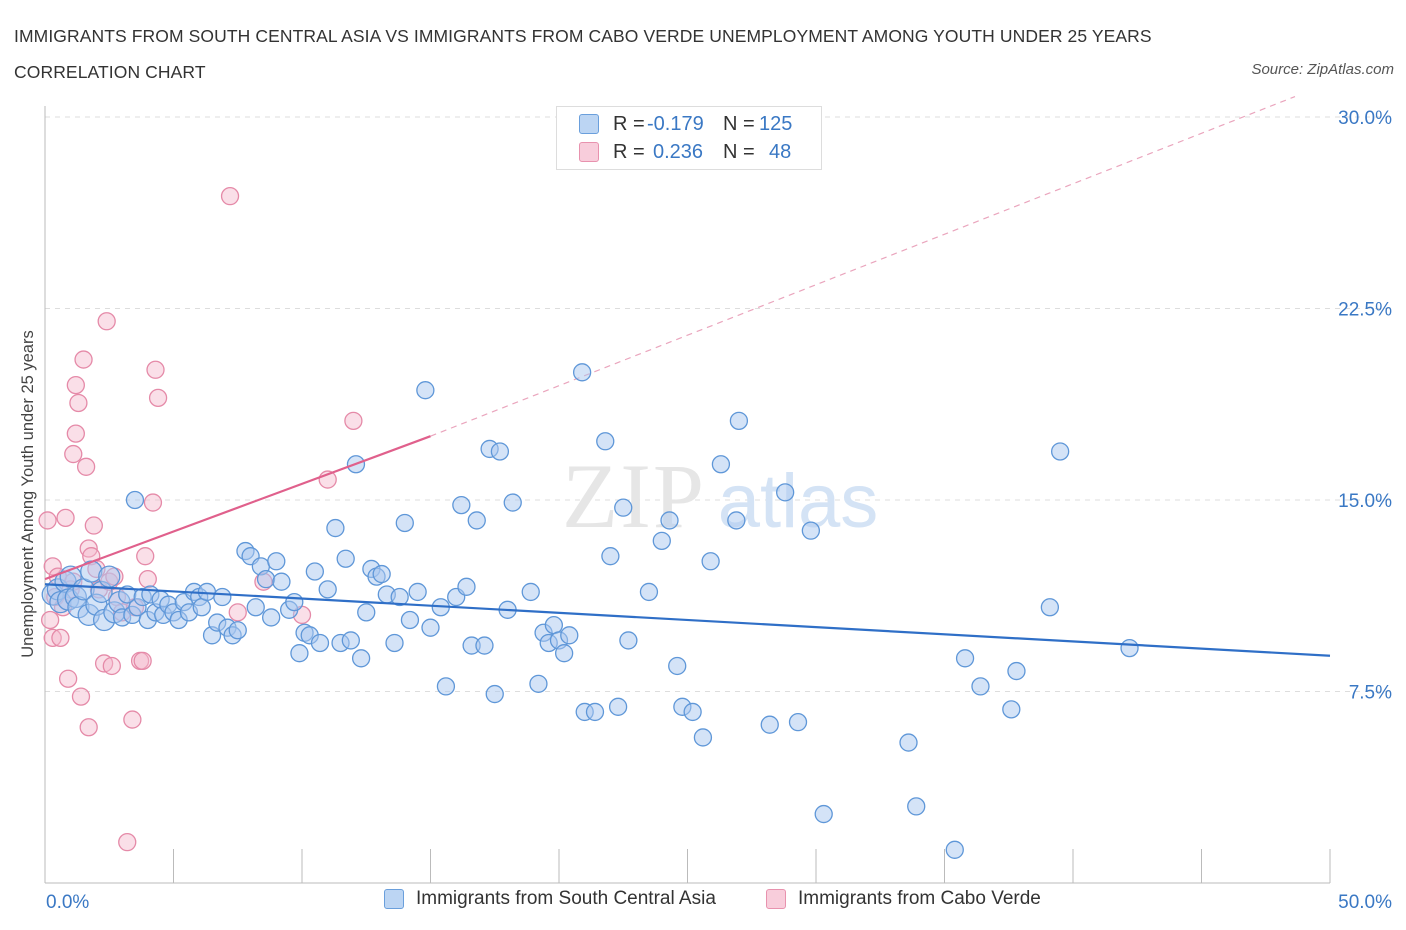  I want to click on y-axis-label: Unemployment Among Youth under 25 years, so click(28, 493).